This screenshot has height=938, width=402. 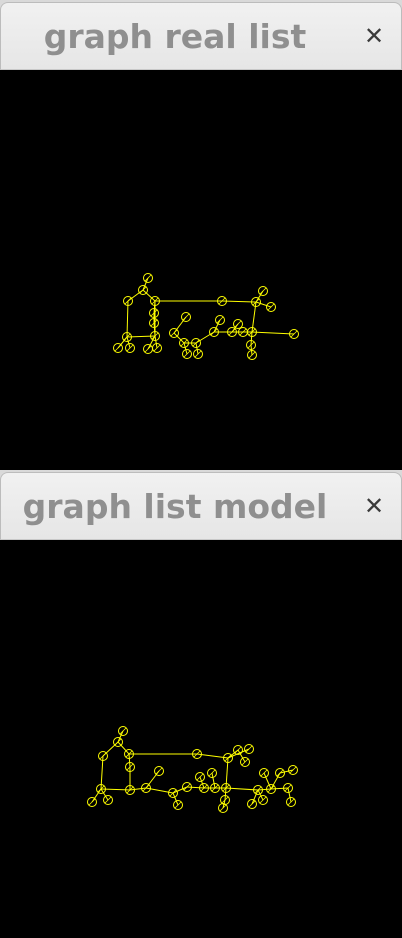 What do you see at coordinates (206, 316) in the screenshot?
I see `graph-drawing` at bounding box center [206, 316].